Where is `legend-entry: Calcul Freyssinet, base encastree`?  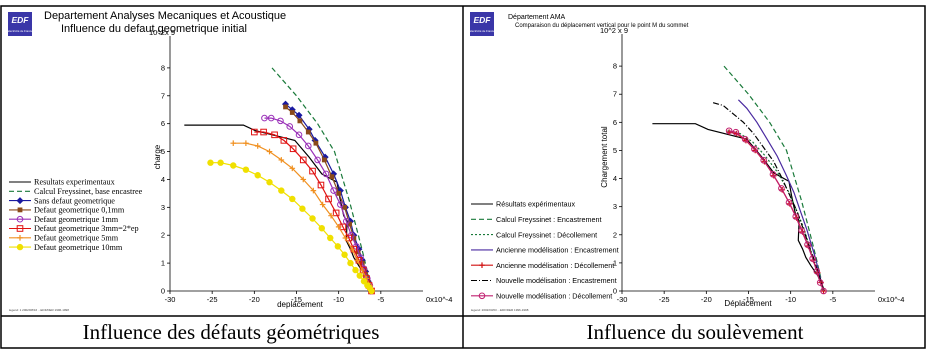
legend-entry: Calcul Freyssinet, base encastree is located at coordinates (76, 191).